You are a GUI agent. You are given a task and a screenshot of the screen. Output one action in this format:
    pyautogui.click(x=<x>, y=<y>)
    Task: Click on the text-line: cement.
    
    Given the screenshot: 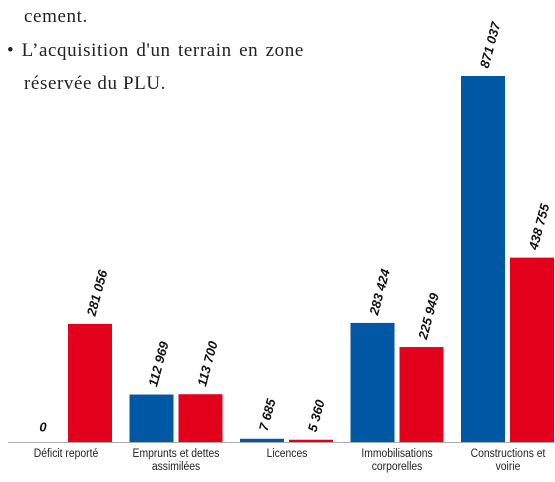 What is the action you would take?
    pyautogui.click(x=56, y=16)
    